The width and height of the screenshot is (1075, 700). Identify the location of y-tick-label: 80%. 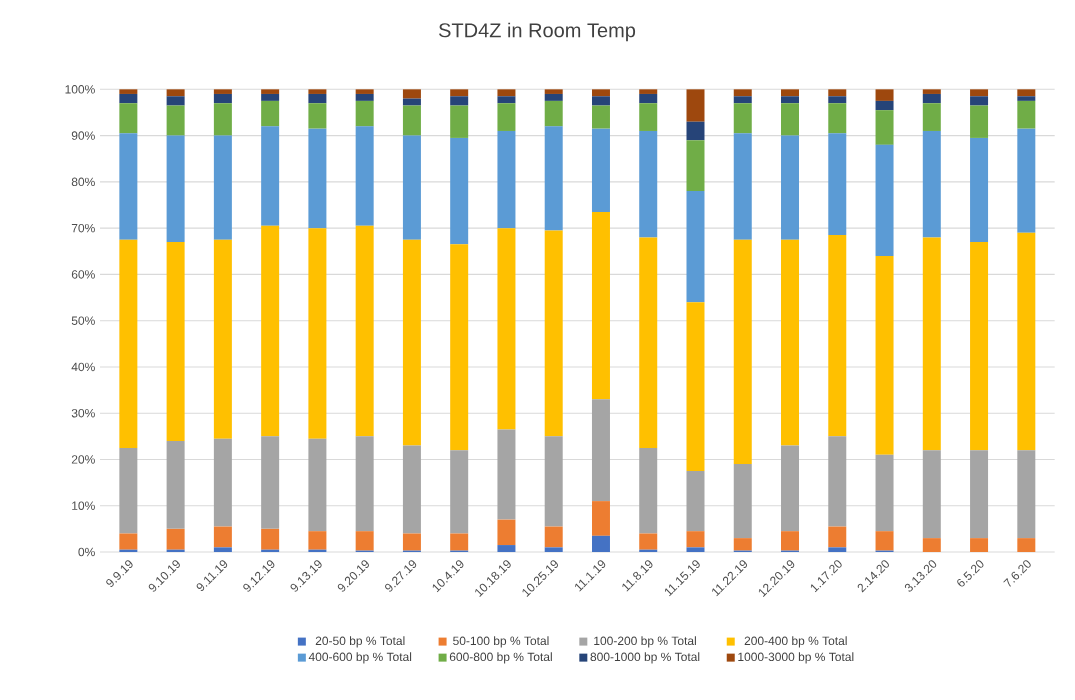
(83, 182).